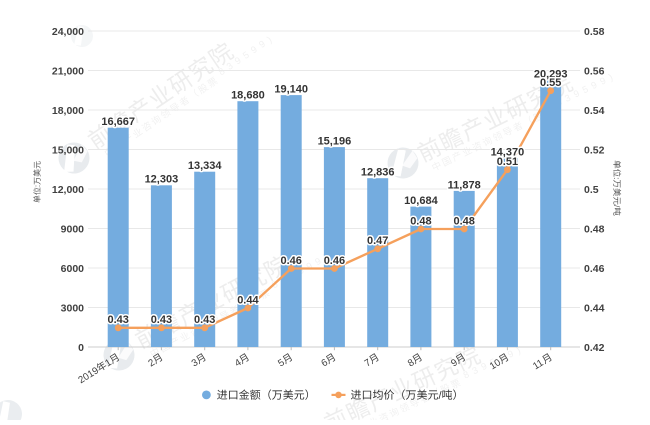 Image resolution: width=650 pixels, height=425 pixels. What do you see at coordinates (73, 229) in the screenshot?
I see `svg-text: 9000` at bounding box center [73, 229].